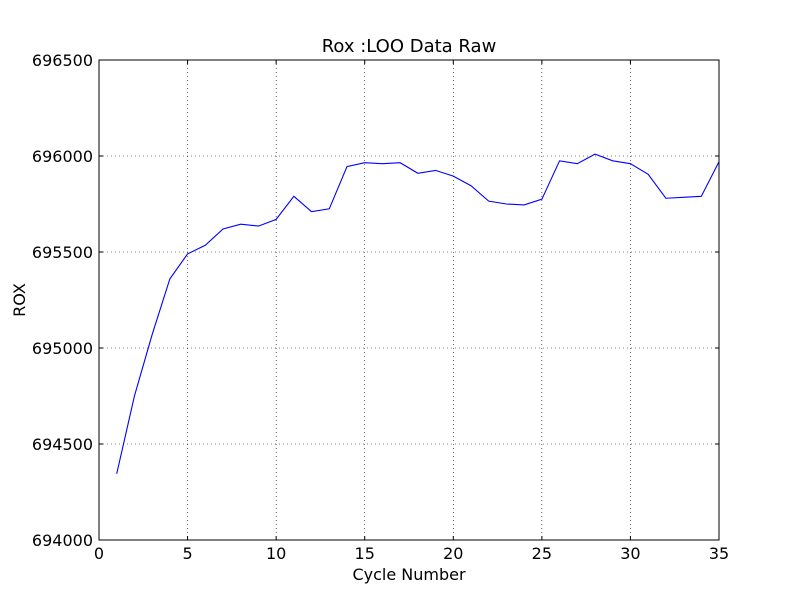 The width and height of the screenshot is (800, 604). I want to click on y-tick-label: 695500, so click(62, 252).